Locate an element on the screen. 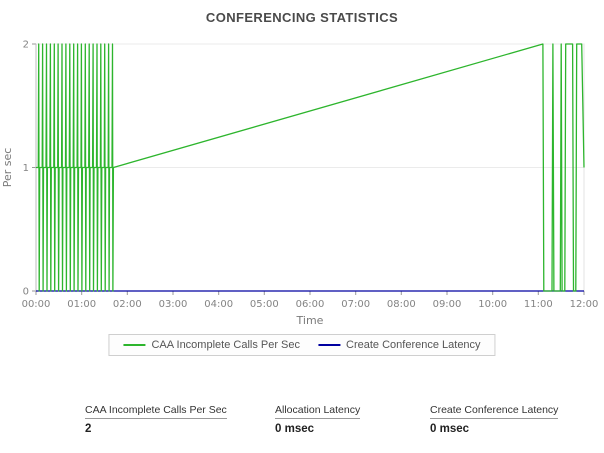  stat-label: CAA Incomplete Calls Per Sec is located at coordinates (156, 411).